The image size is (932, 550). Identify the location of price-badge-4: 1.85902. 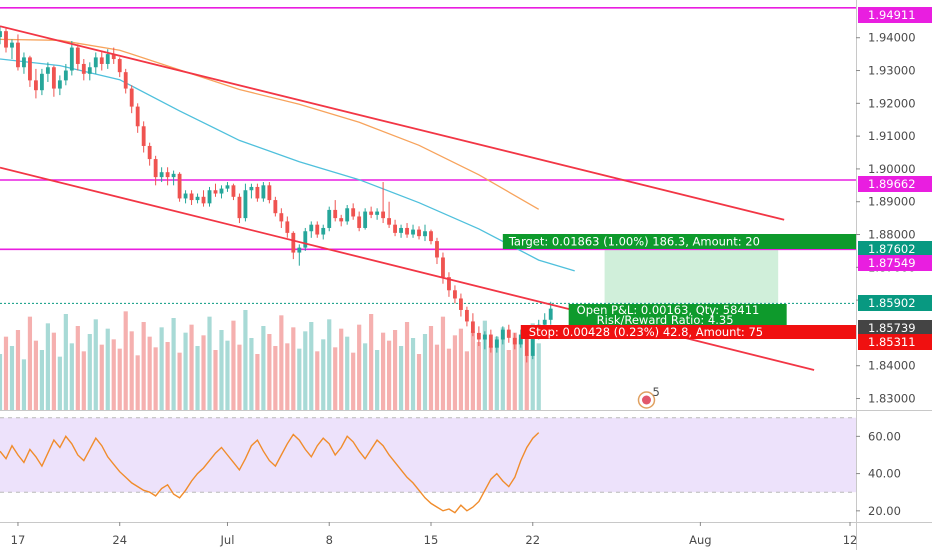
(892, 303).